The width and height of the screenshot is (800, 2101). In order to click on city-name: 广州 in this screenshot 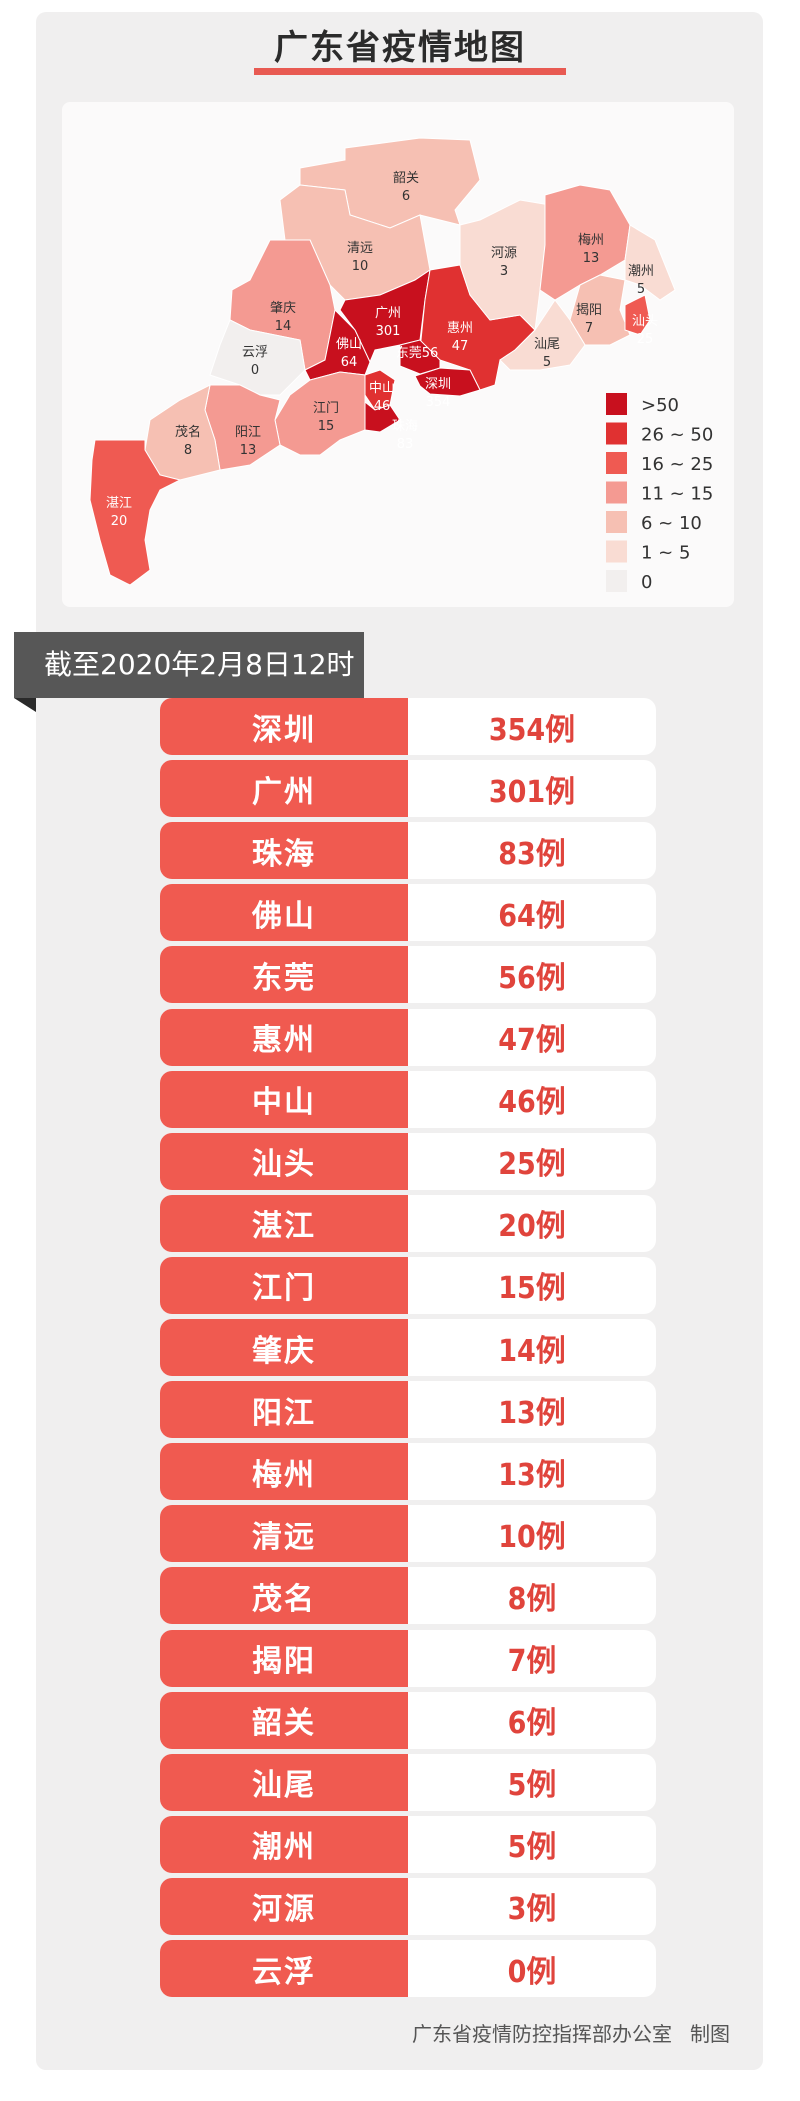, I will do `click(284, 789)`.